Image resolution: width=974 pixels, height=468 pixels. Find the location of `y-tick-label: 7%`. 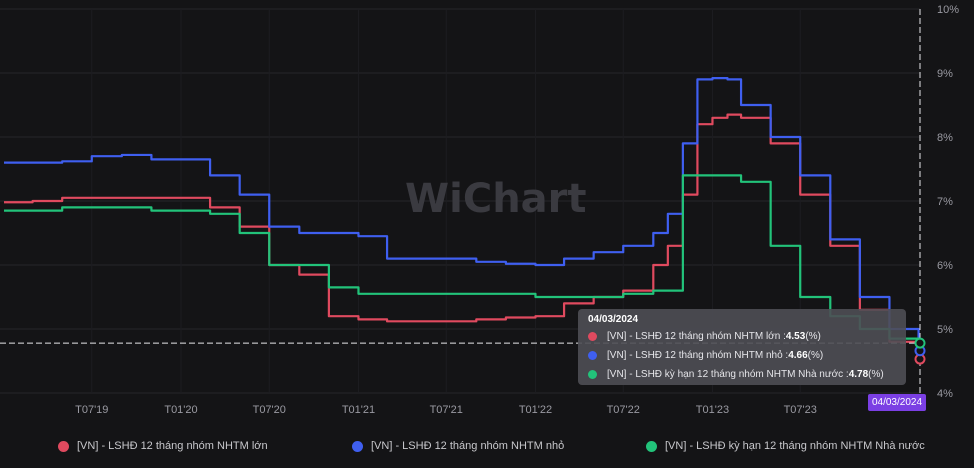

y-tick-label: 7% is located at coordinates (945, 202).